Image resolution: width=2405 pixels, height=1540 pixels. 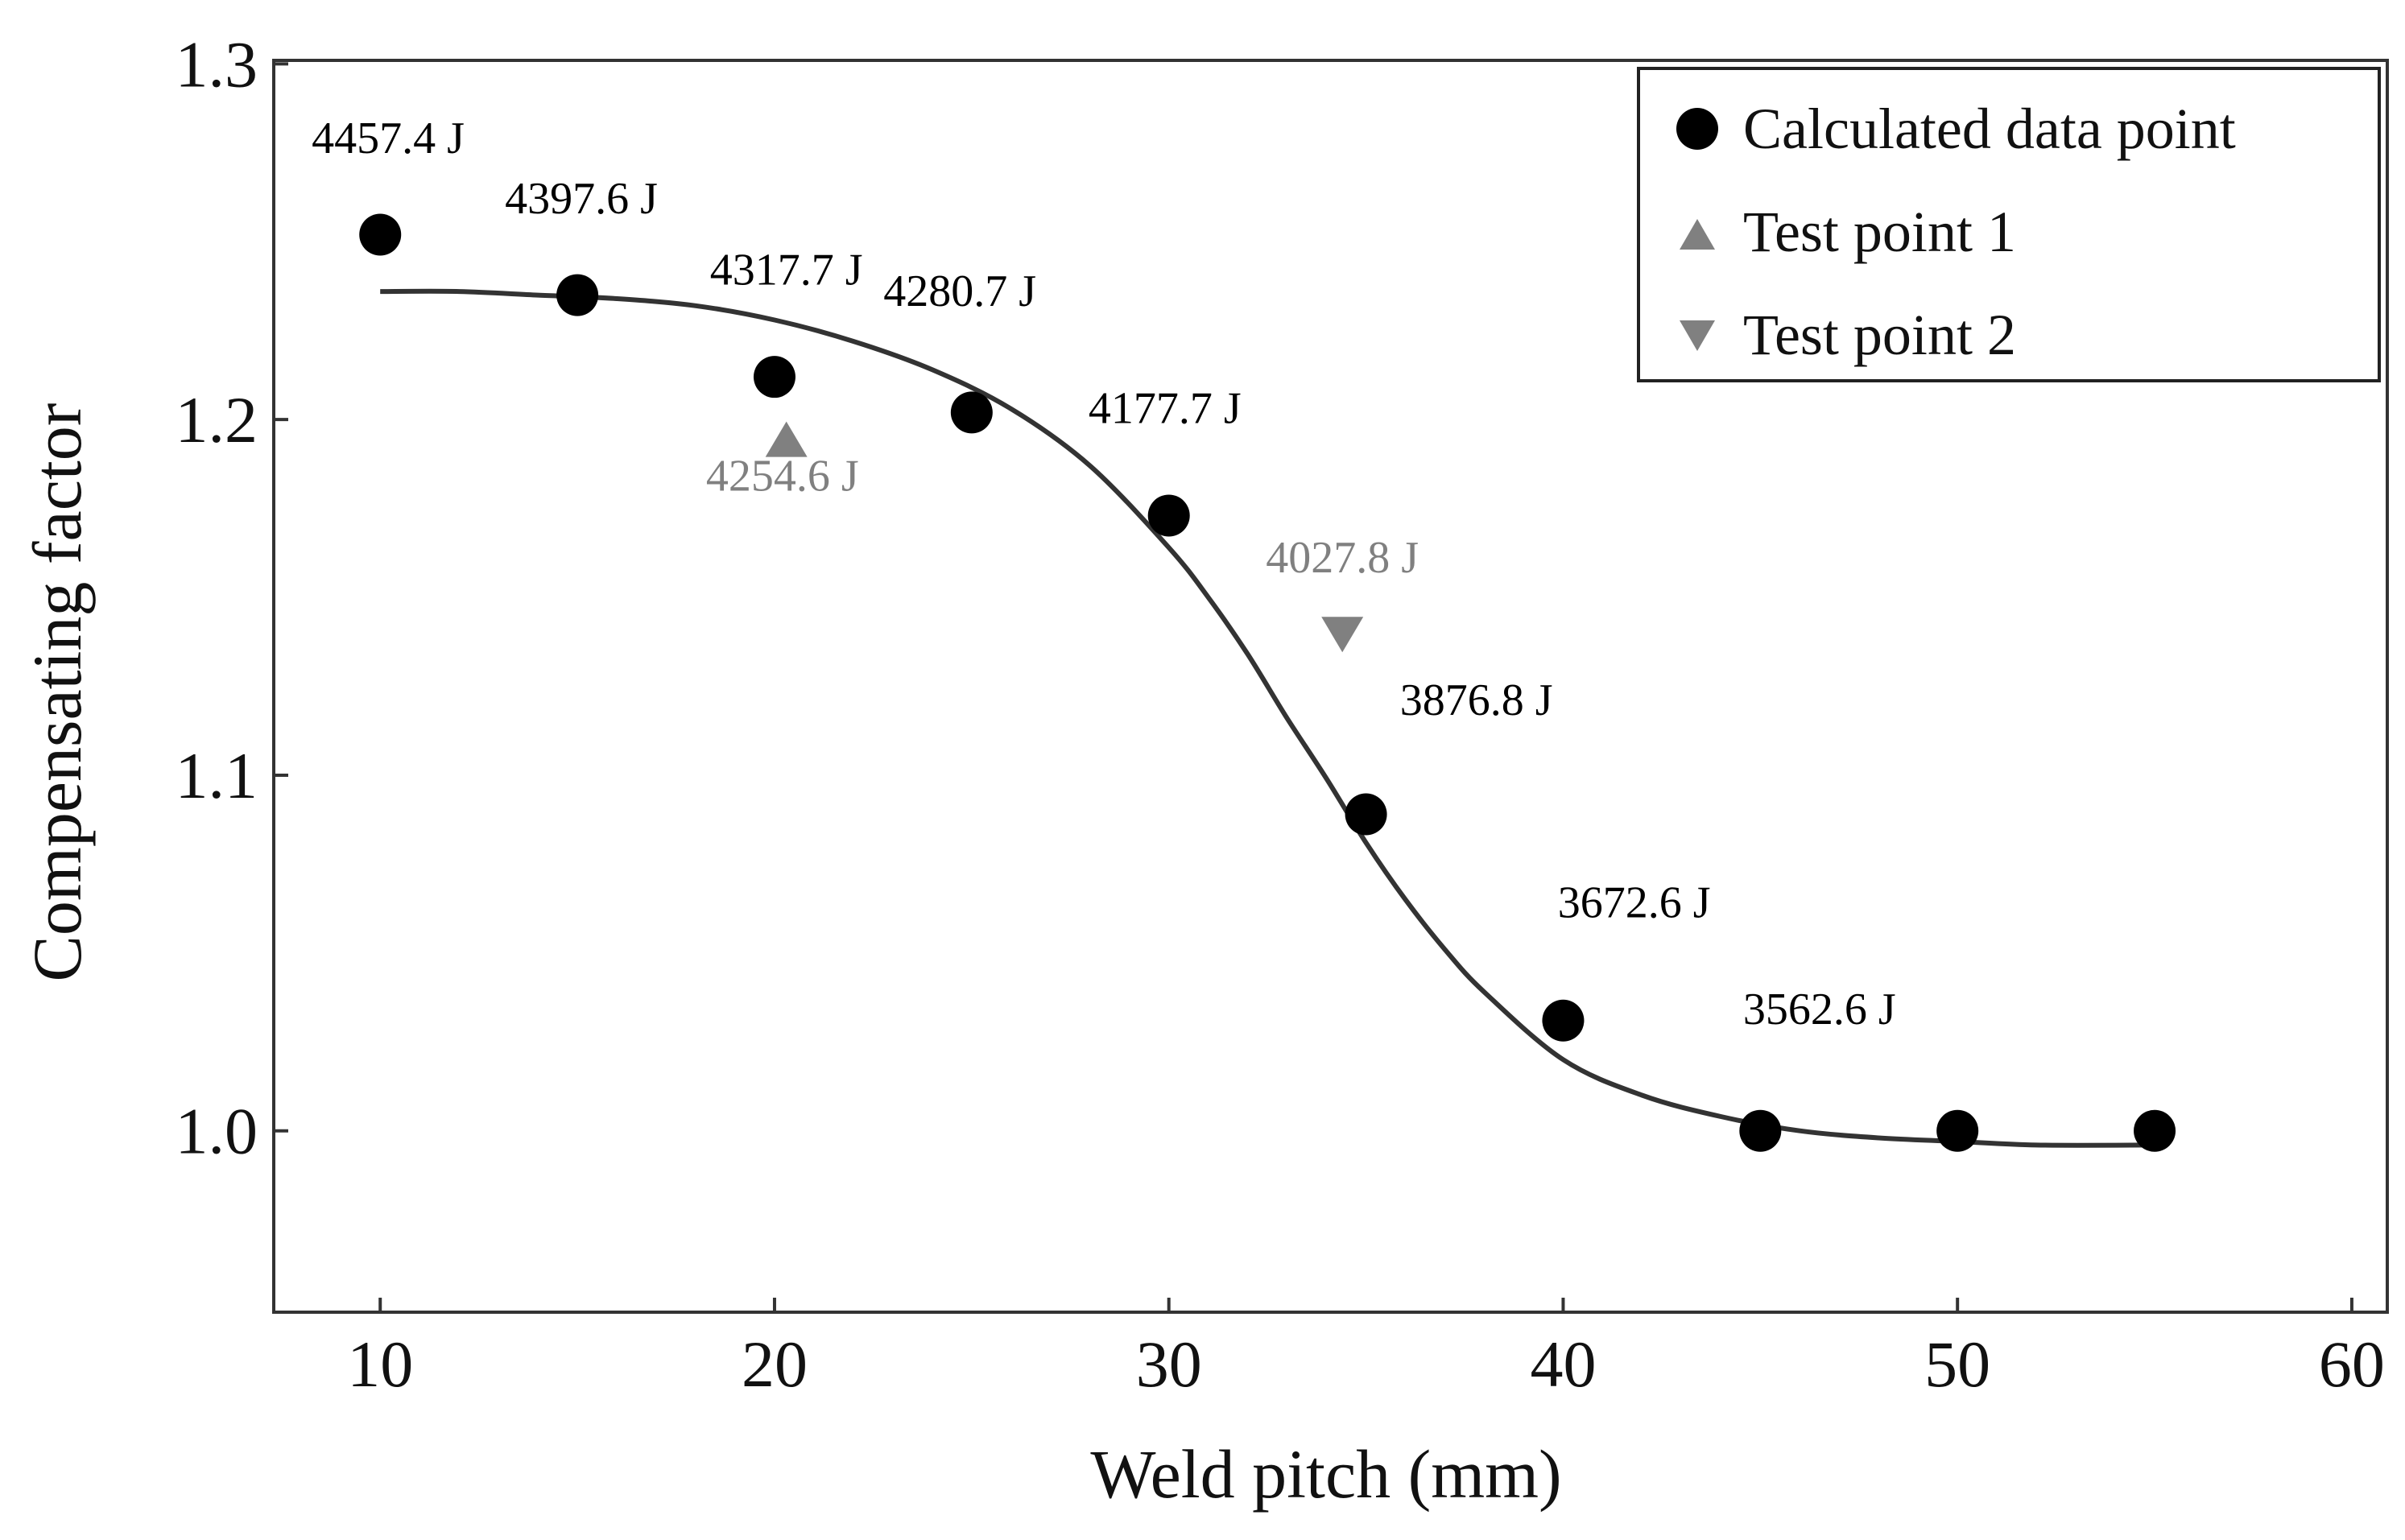 I want to click on y-tick-label: 1.3, so click(x=217, y=64).